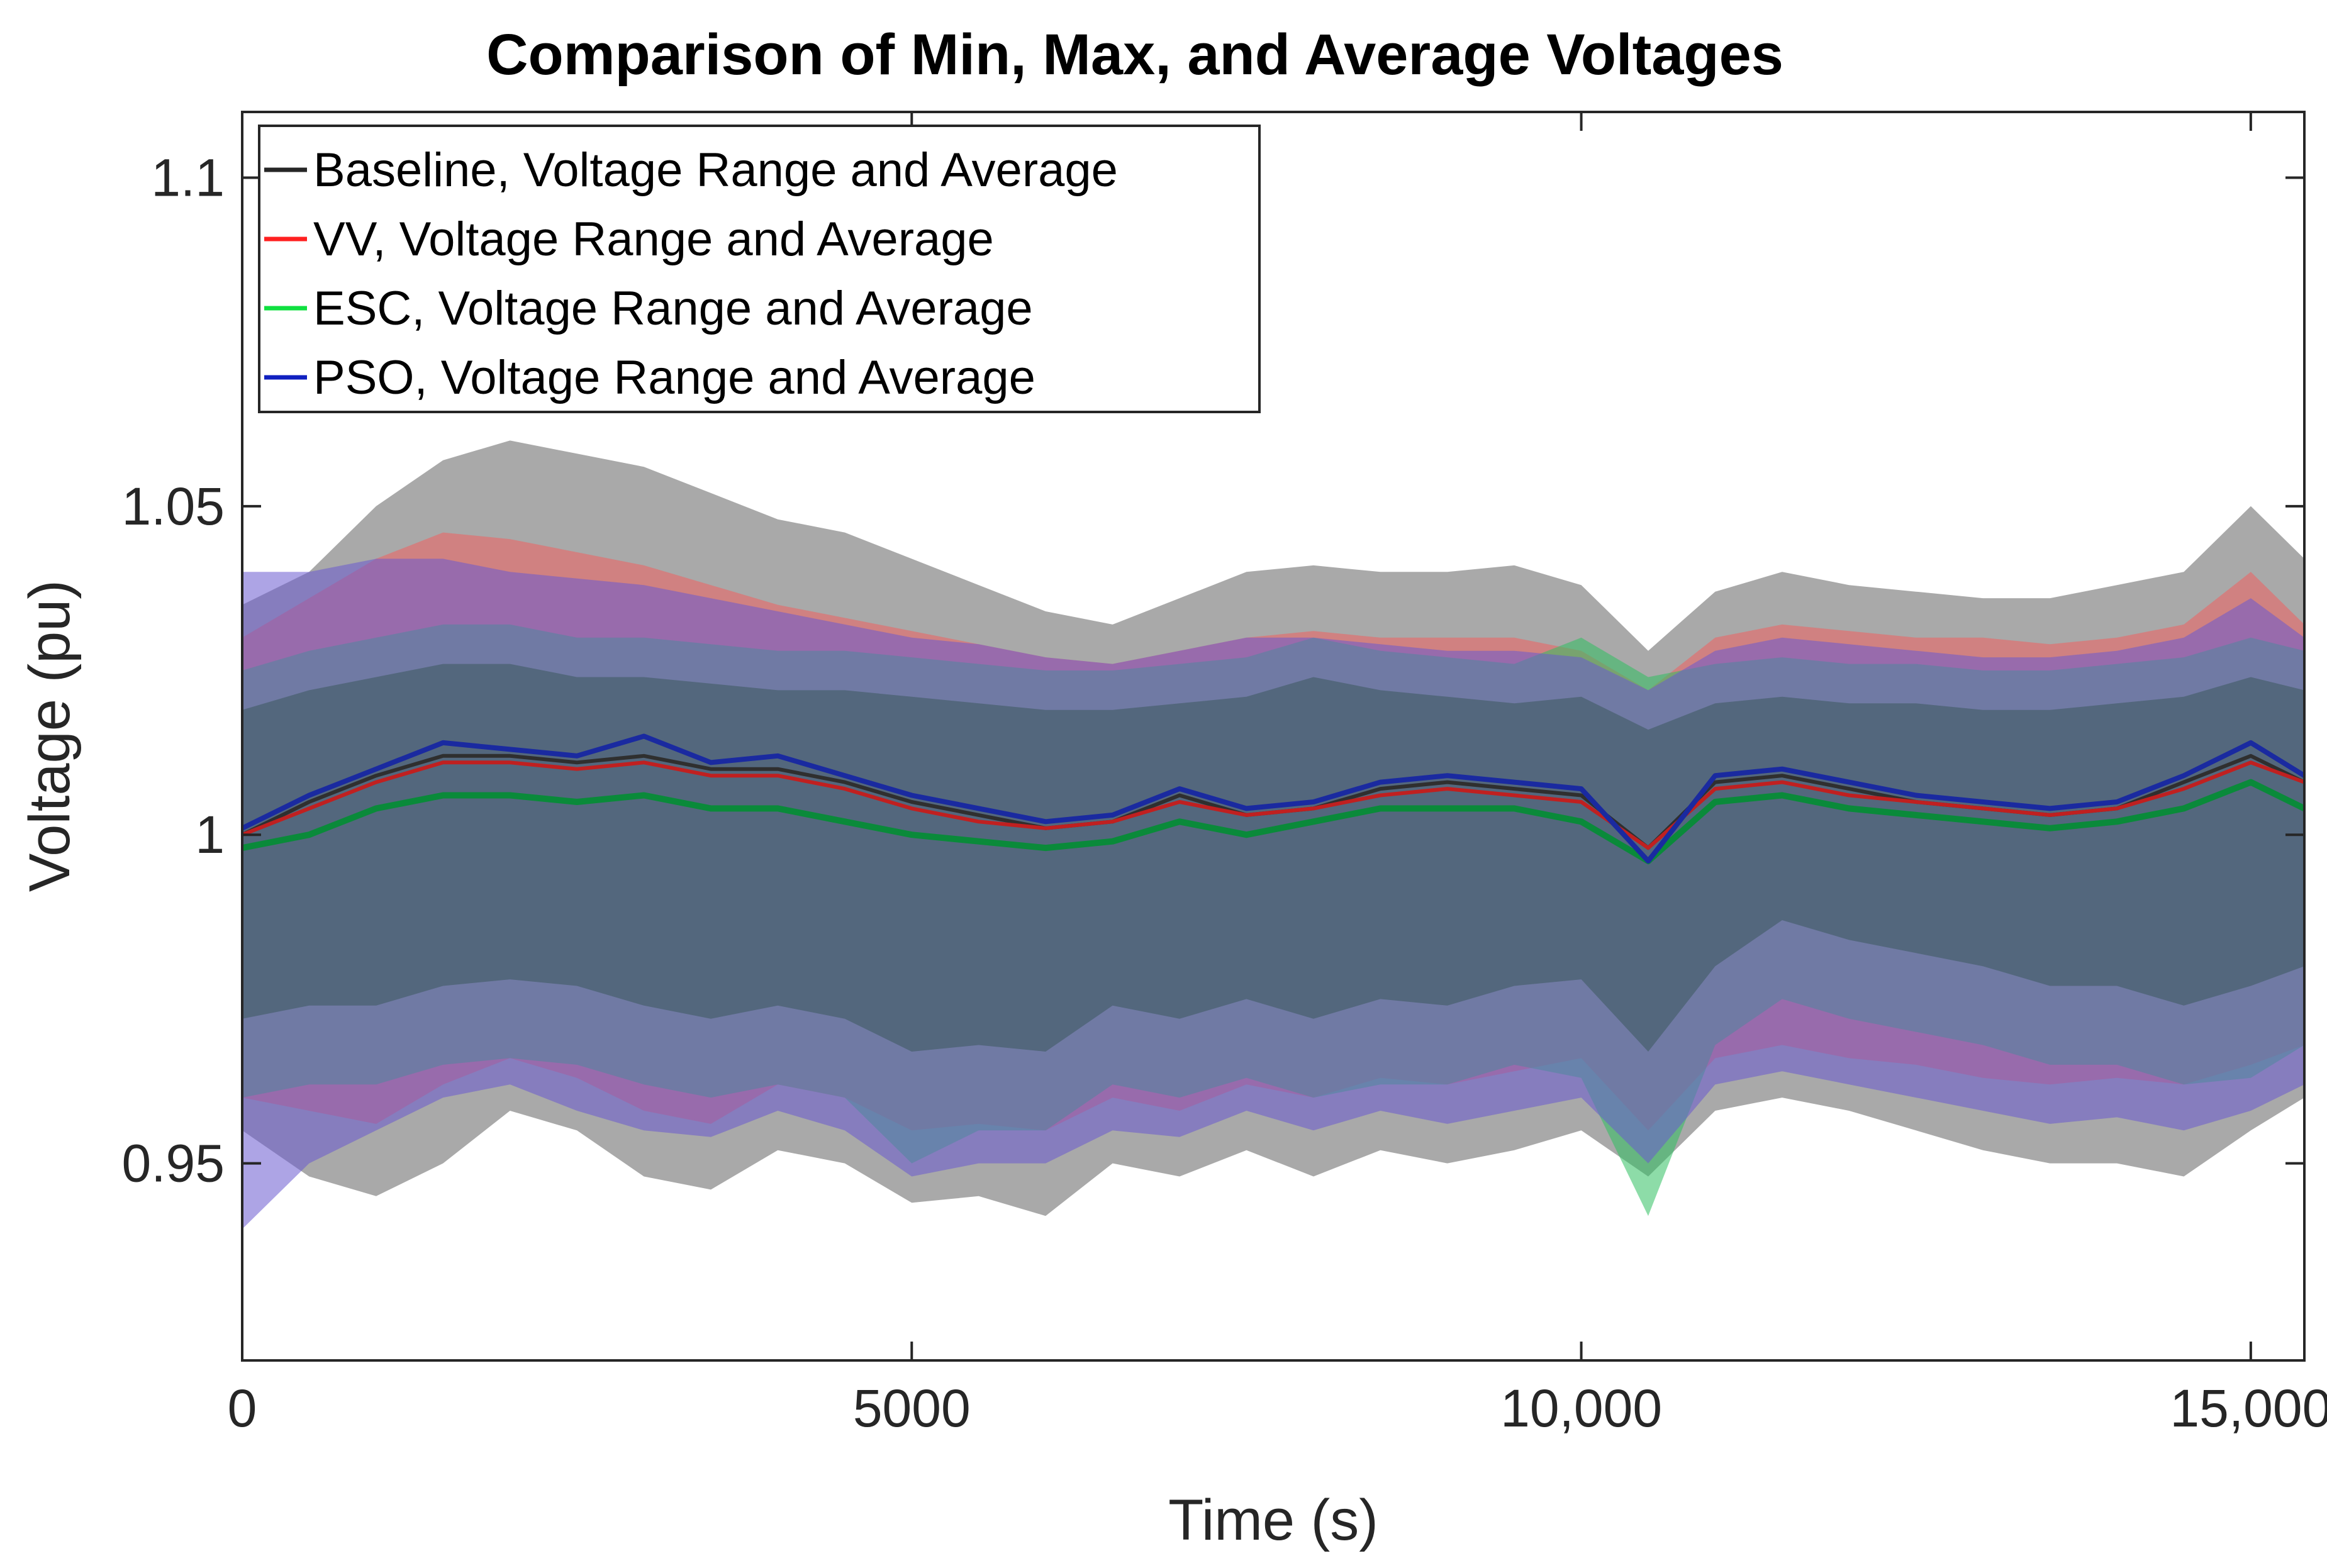 This screenshot has height=1568, width=2327. I want to click on x-tick-label: 0, so click(243, 1408).